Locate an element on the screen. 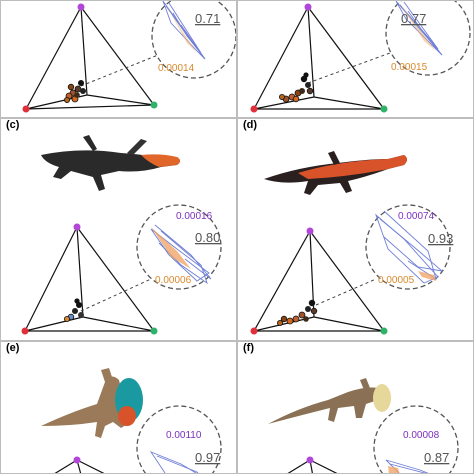 This screenshot has width=474, height=474. panel-label: (f) is located at coordinates (248, 348).